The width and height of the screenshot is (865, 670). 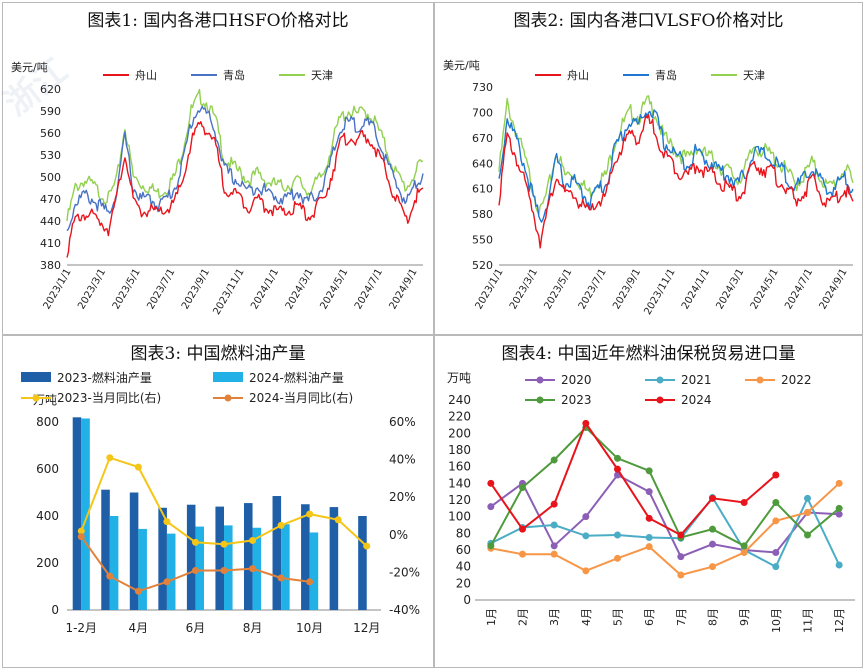 What do you see at coordinates (696, 380) in the screenshot?
I see `legend-label: 2021` at bounding box center [696, 380].